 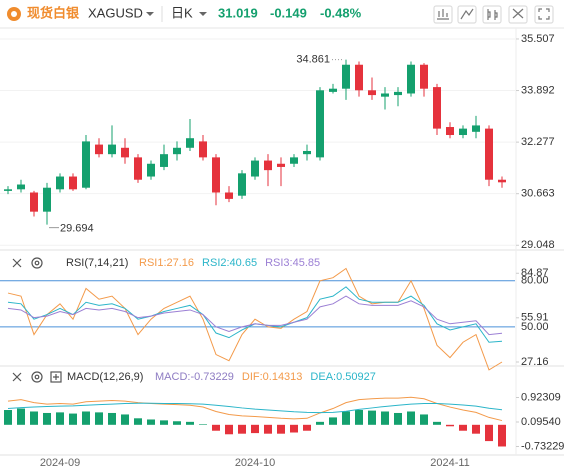 What do you see at coordinates (292, 263) in the screenshot?
I see `legend-entry: RSI3:45.85` at bounding box center [292, 263].